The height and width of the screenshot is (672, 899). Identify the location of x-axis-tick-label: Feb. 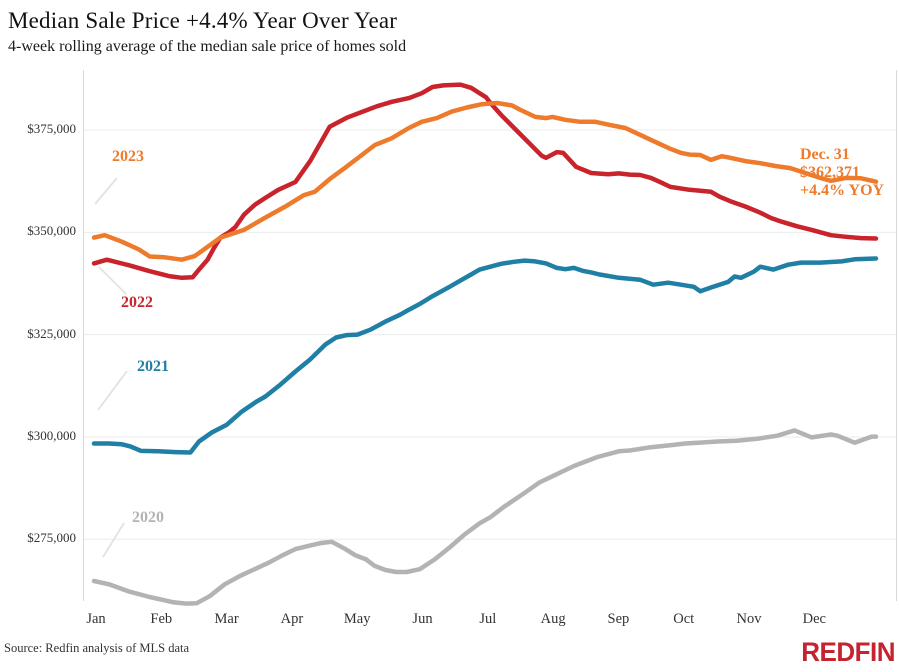
(161, 619).